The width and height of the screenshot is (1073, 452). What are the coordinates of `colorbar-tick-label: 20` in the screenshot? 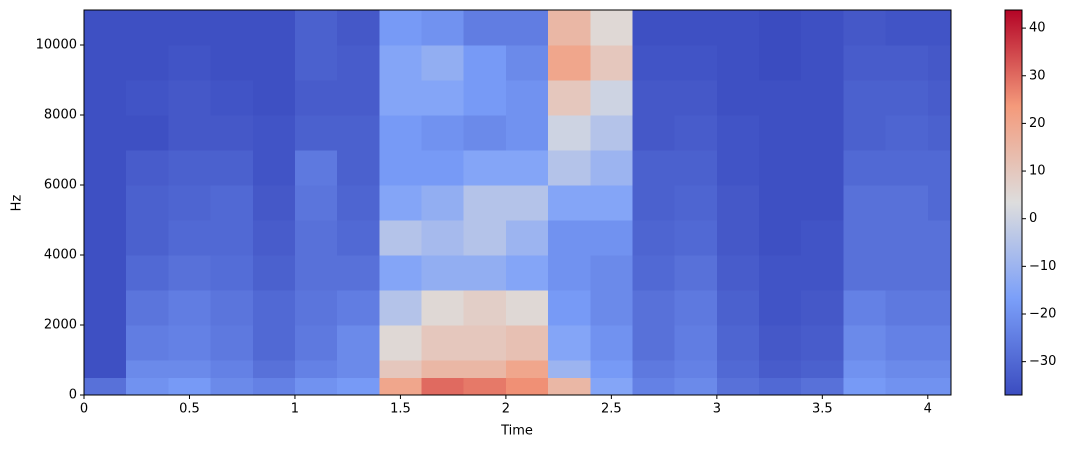 It's located at (1037, 123).